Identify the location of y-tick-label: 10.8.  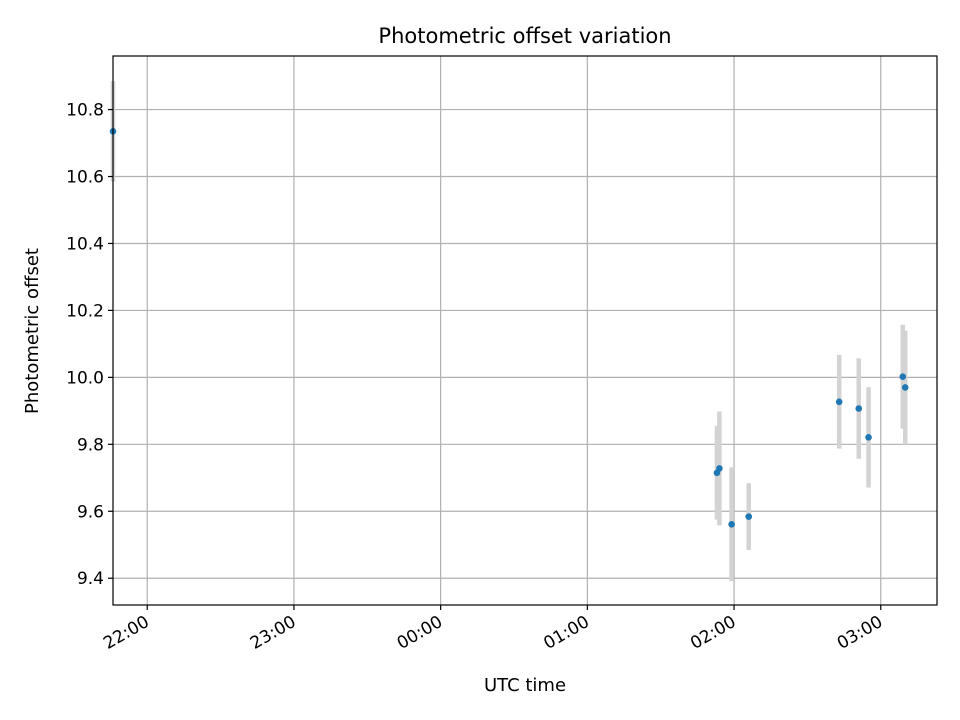
(85, 111).